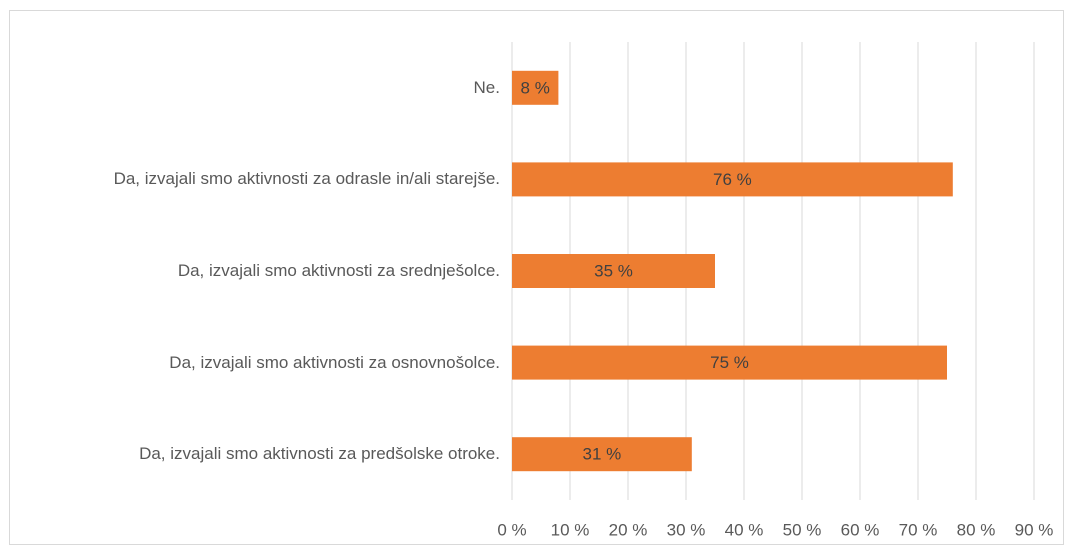 The height and width of the screenshot is (554, 1073). I want to click on data-label: 75 %, so click(729, 362).